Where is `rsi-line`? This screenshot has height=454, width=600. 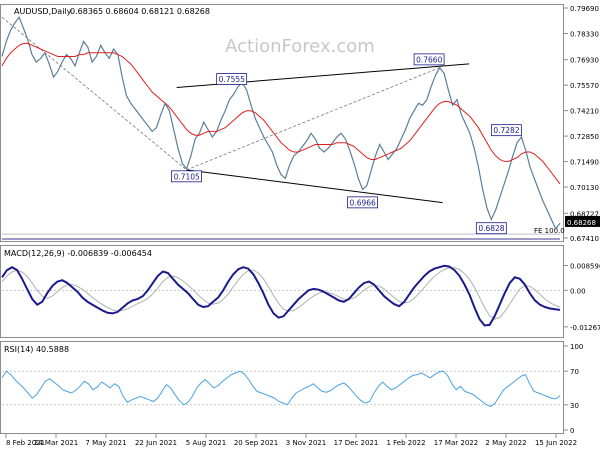 rsi-line is located at coordinates (281, 389).